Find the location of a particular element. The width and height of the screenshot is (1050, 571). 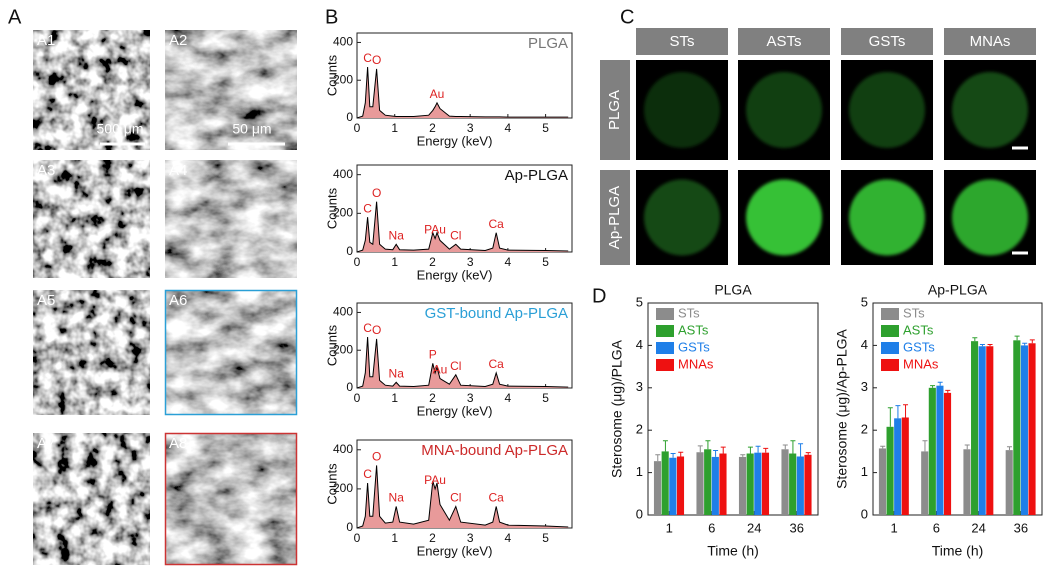

y-tick-label: 4 is located at coordinates (864, 344).